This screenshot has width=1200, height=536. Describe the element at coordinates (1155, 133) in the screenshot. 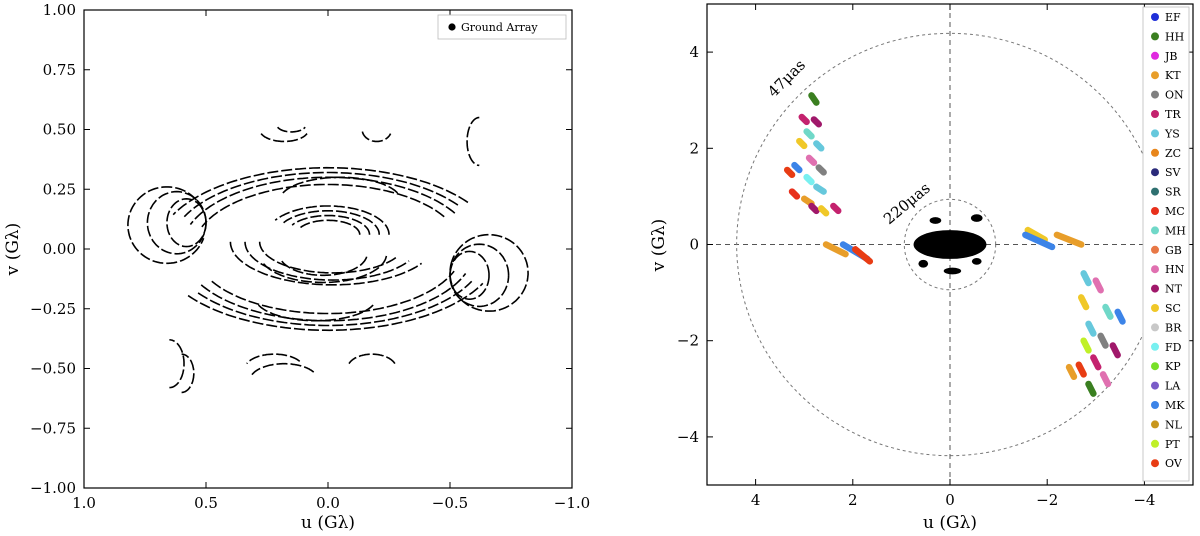

I see `legend-marker-ys` at that location.